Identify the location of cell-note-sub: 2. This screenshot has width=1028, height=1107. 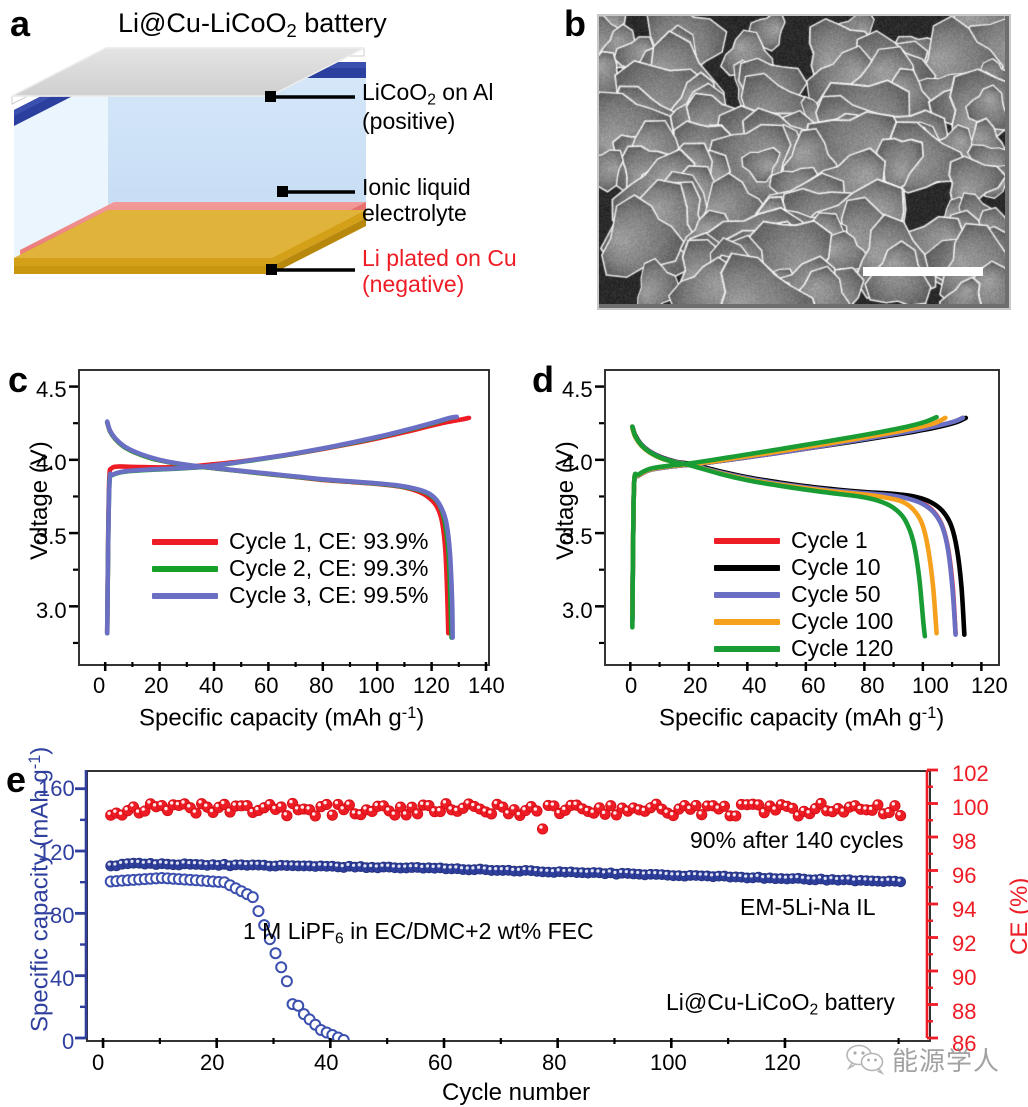
(814, 1010).